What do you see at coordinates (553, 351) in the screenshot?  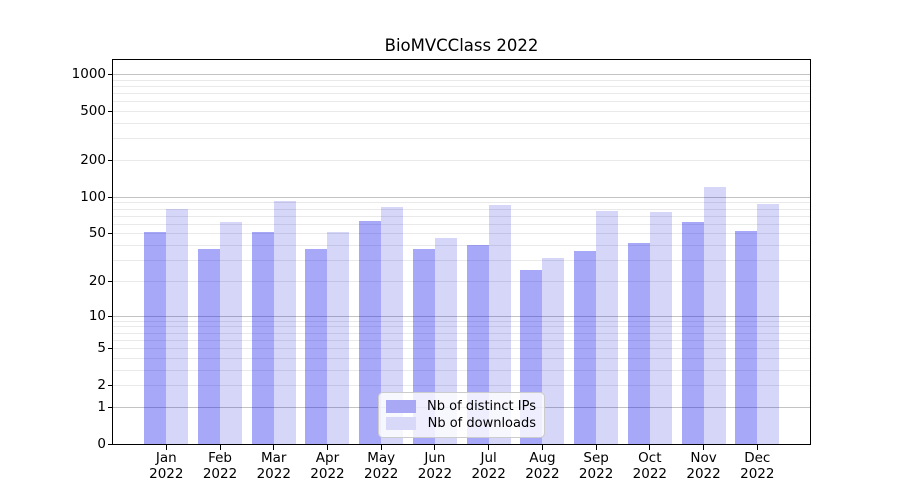 I see `bar-nb-of-downloads-aug` at bounding box center [553, 351].